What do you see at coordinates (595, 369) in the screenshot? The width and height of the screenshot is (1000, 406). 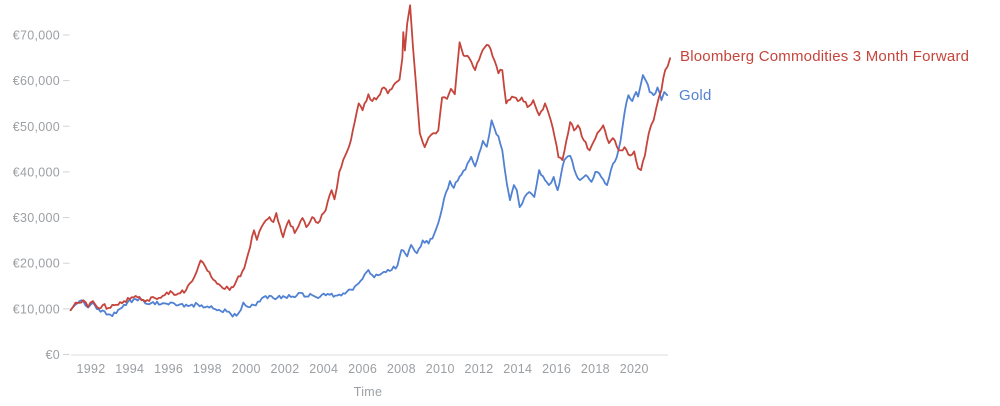 I see `x-tick-label: 2018` at bounding box center [595, 369].